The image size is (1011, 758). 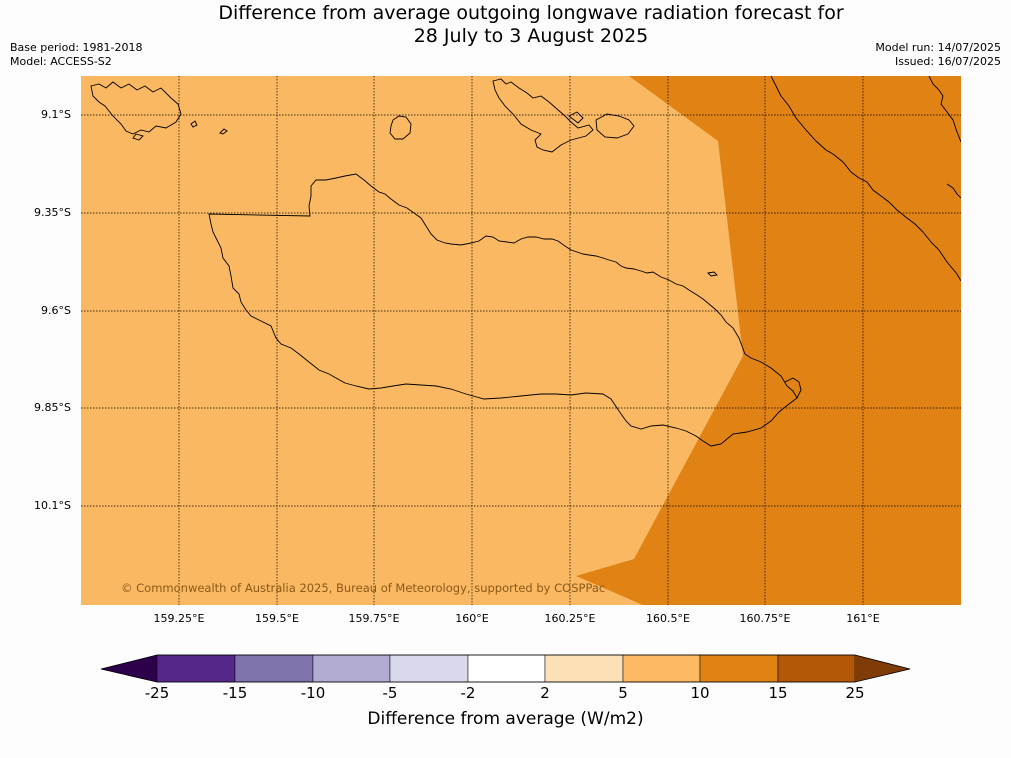 What do you see at coordinates (505, 719) in the screenshot?
I see `colorbar-label: Difference from average (W/m2)` at bounding box center [505, 719].